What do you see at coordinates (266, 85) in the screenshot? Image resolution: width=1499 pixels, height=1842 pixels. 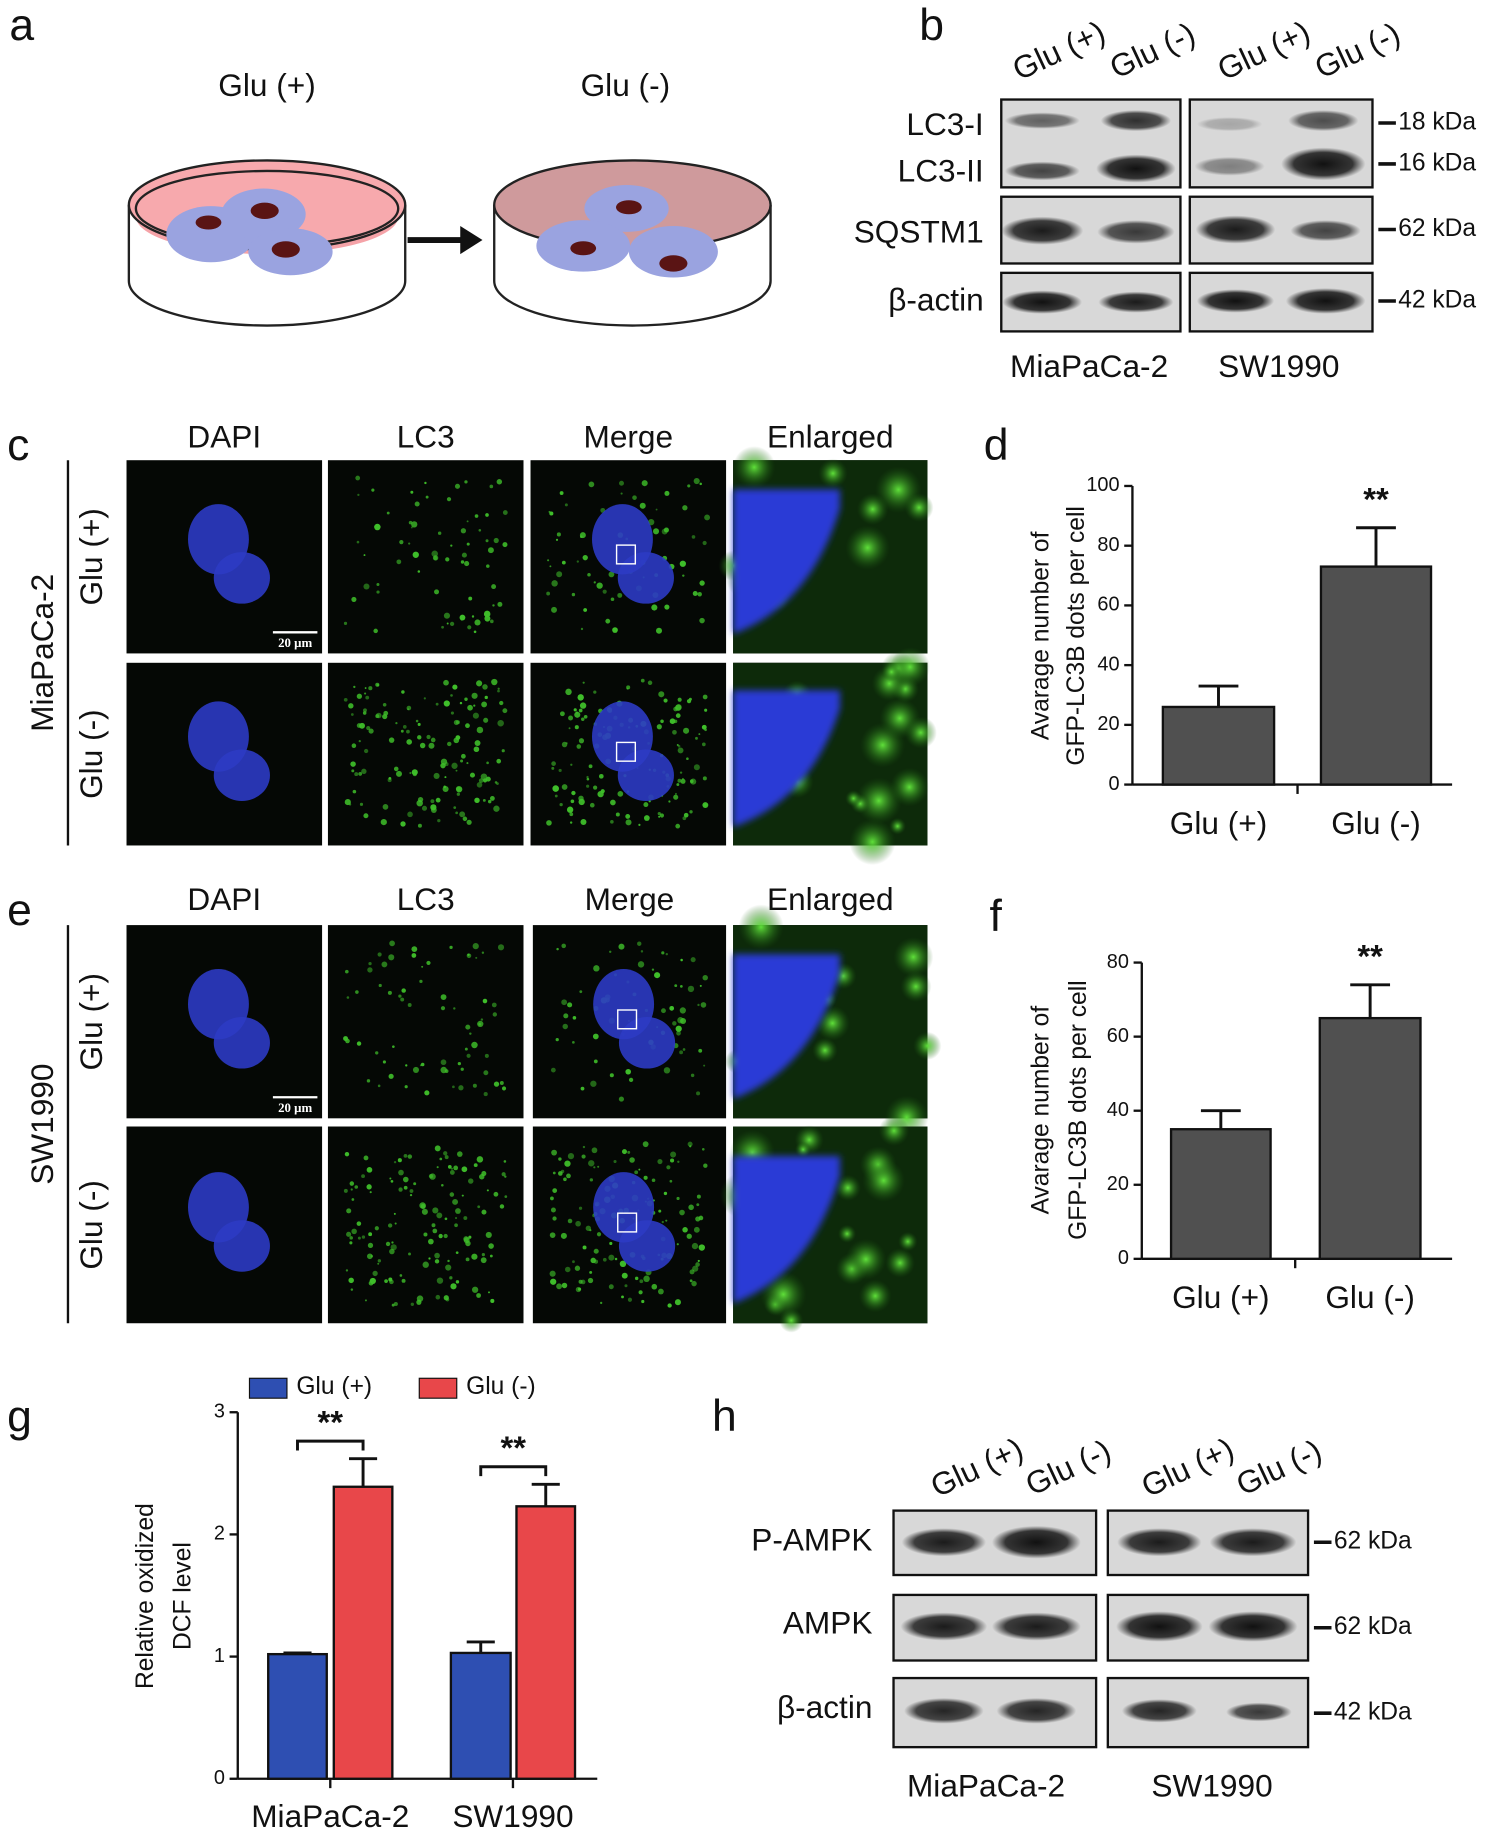 I see `condition-label: Glu (+)` at bounding box center [266, 85].